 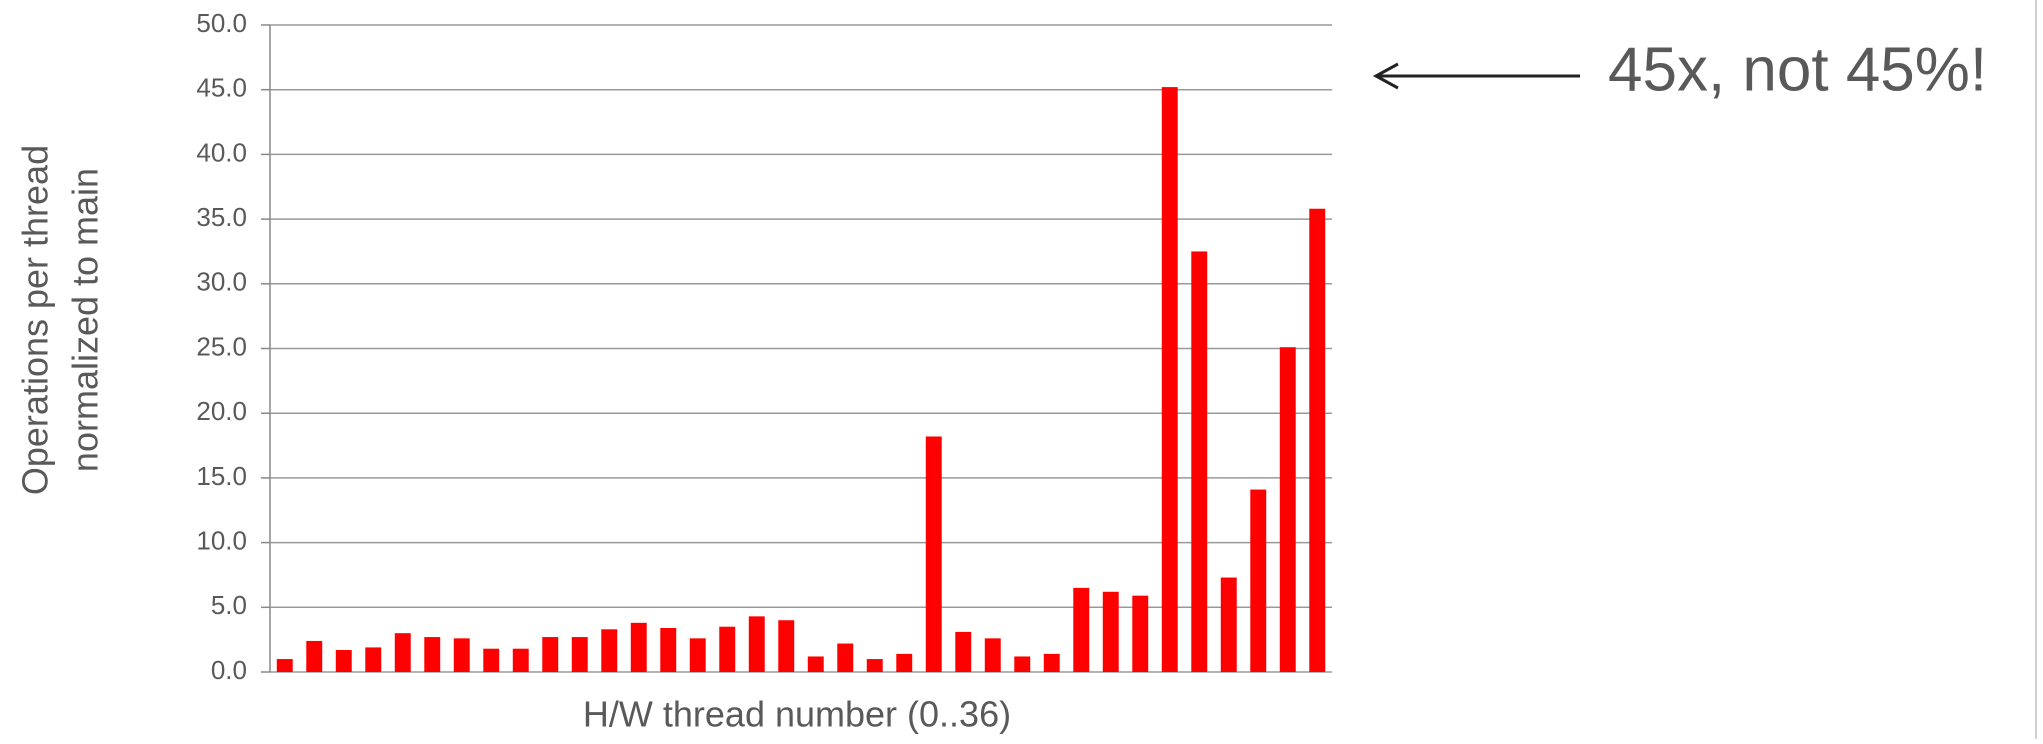 What do you see at coordinates (1385, 76) in the screenshot?
I see `arrow-head` at bounding box center [1385, 76].